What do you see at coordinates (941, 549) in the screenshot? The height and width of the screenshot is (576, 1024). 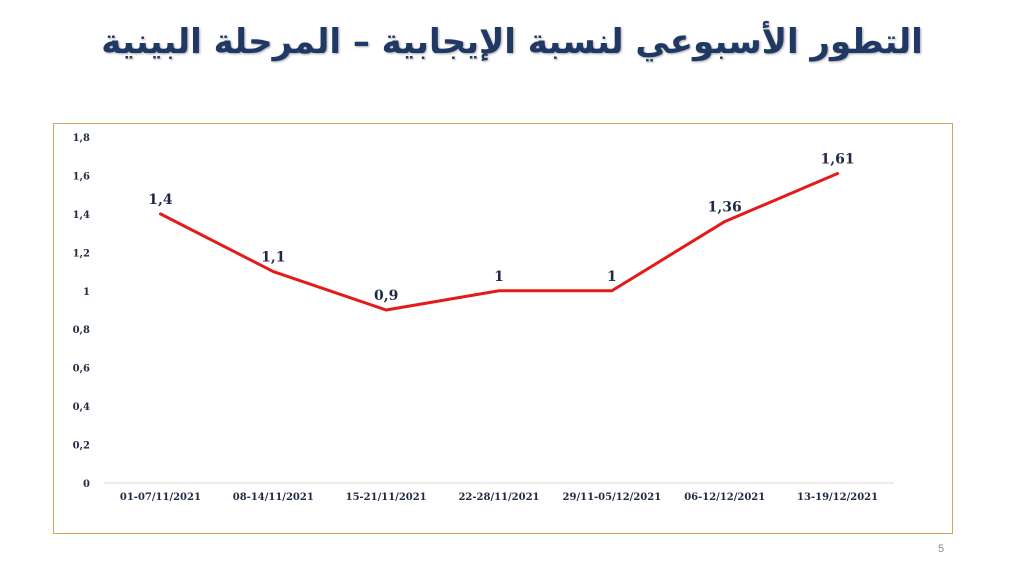 I see `page-number: 5` at bounding box center [941, 549].